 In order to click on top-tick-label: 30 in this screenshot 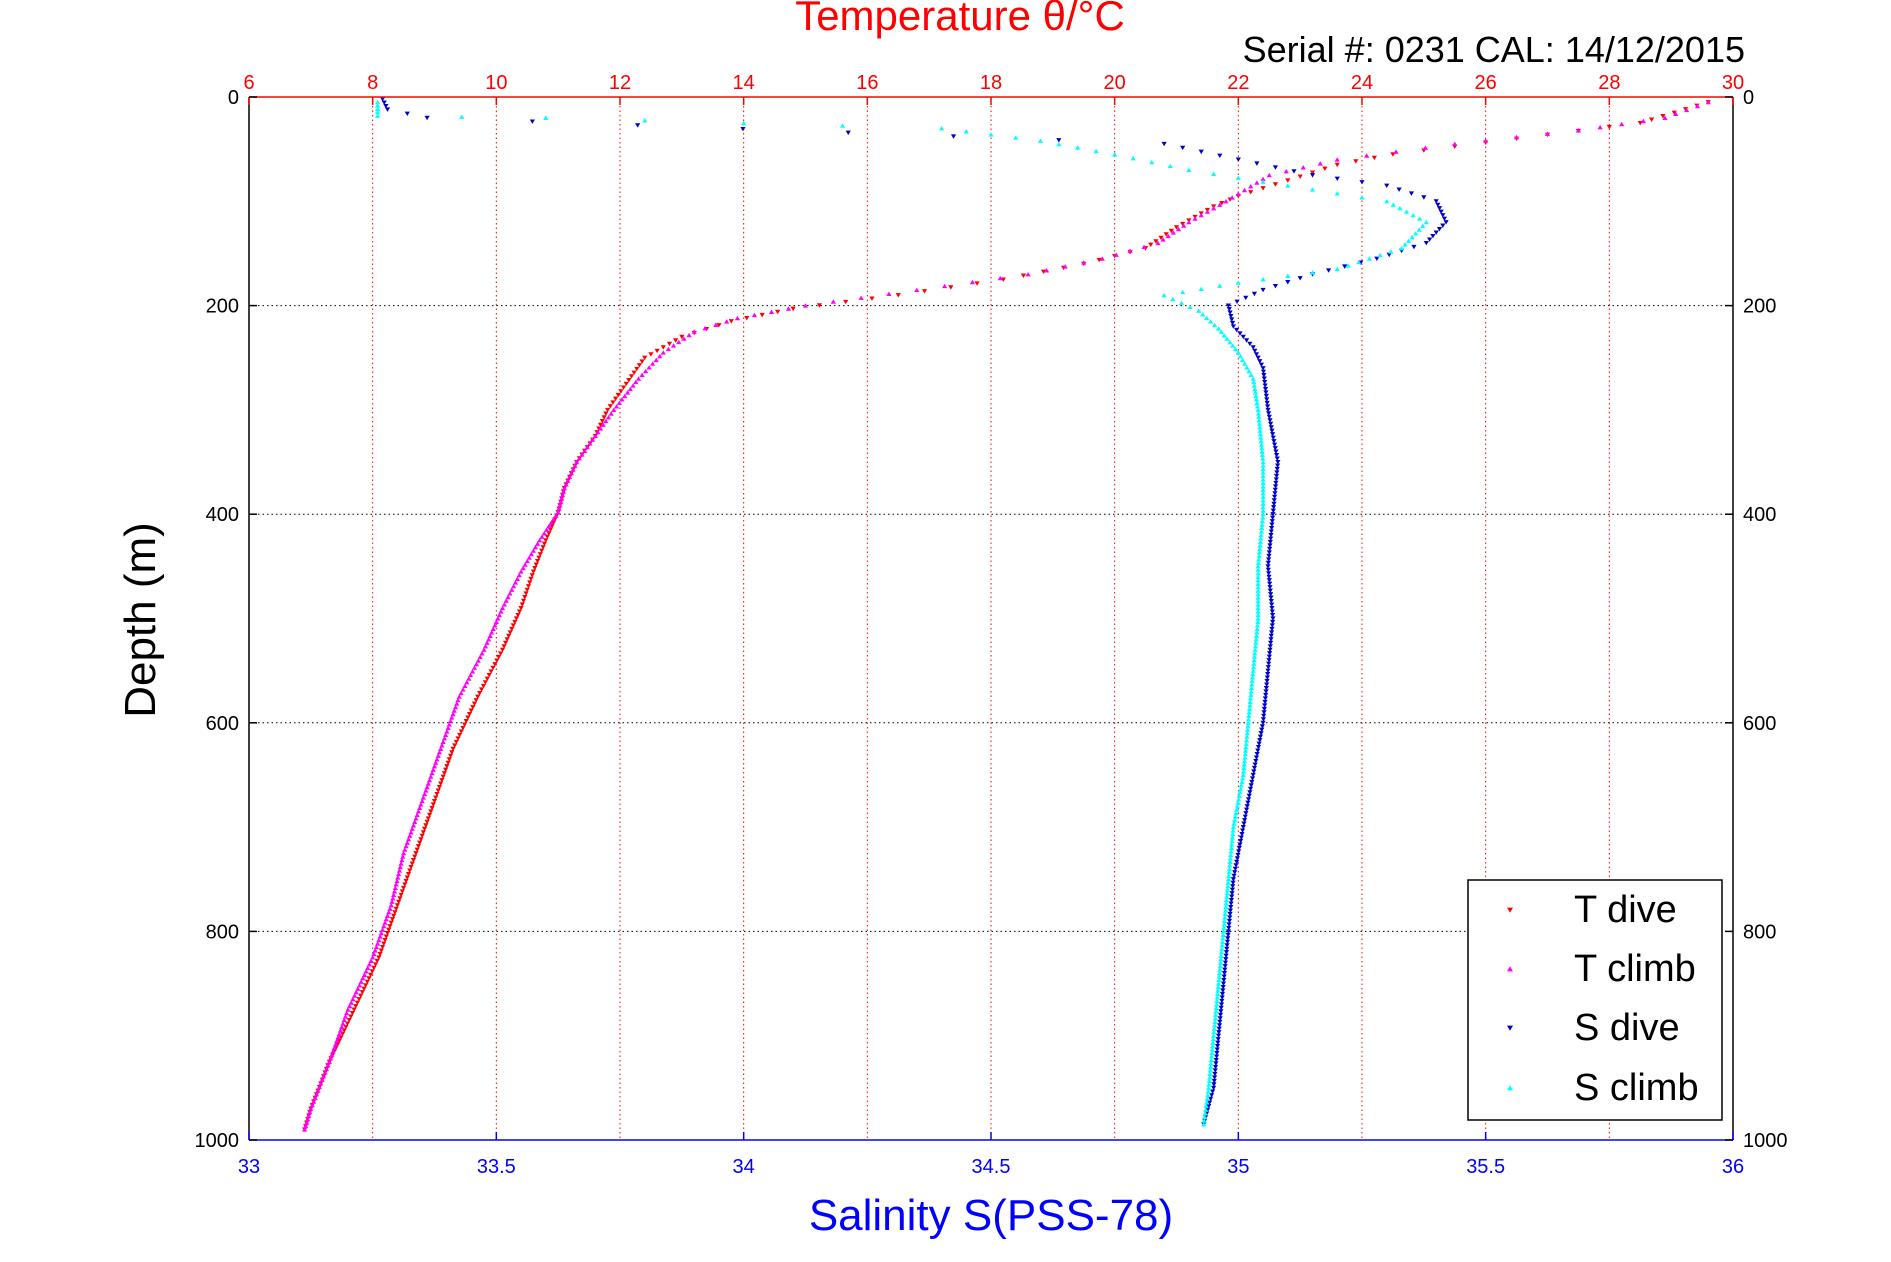, I will do `click(1733, 83)`.